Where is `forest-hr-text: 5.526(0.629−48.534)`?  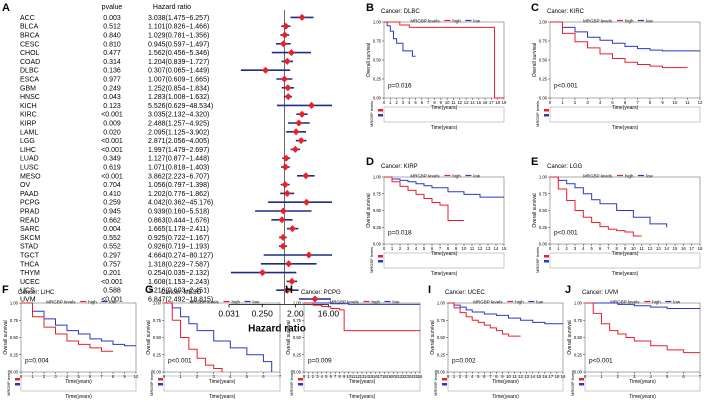
forest-hr-text: 5.526(0.629−48.534) is located at coordinates (180, 106).